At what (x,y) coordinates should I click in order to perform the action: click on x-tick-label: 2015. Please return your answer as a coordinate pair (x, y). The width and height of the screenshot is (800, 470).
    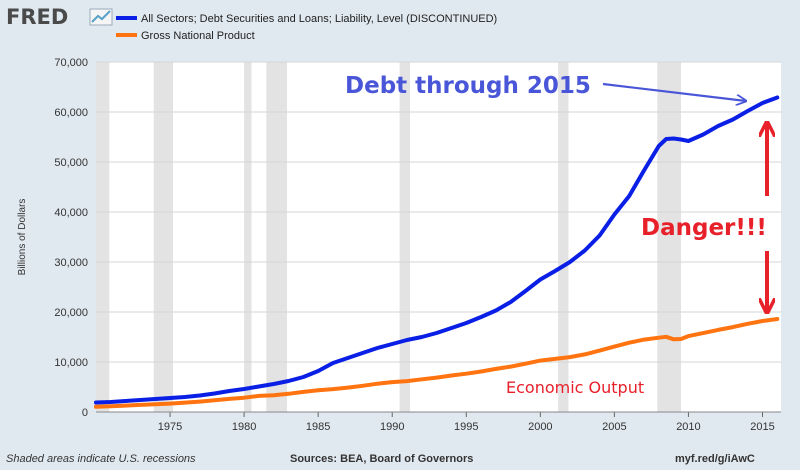
    Looking at the image, I should click on (762, 427).